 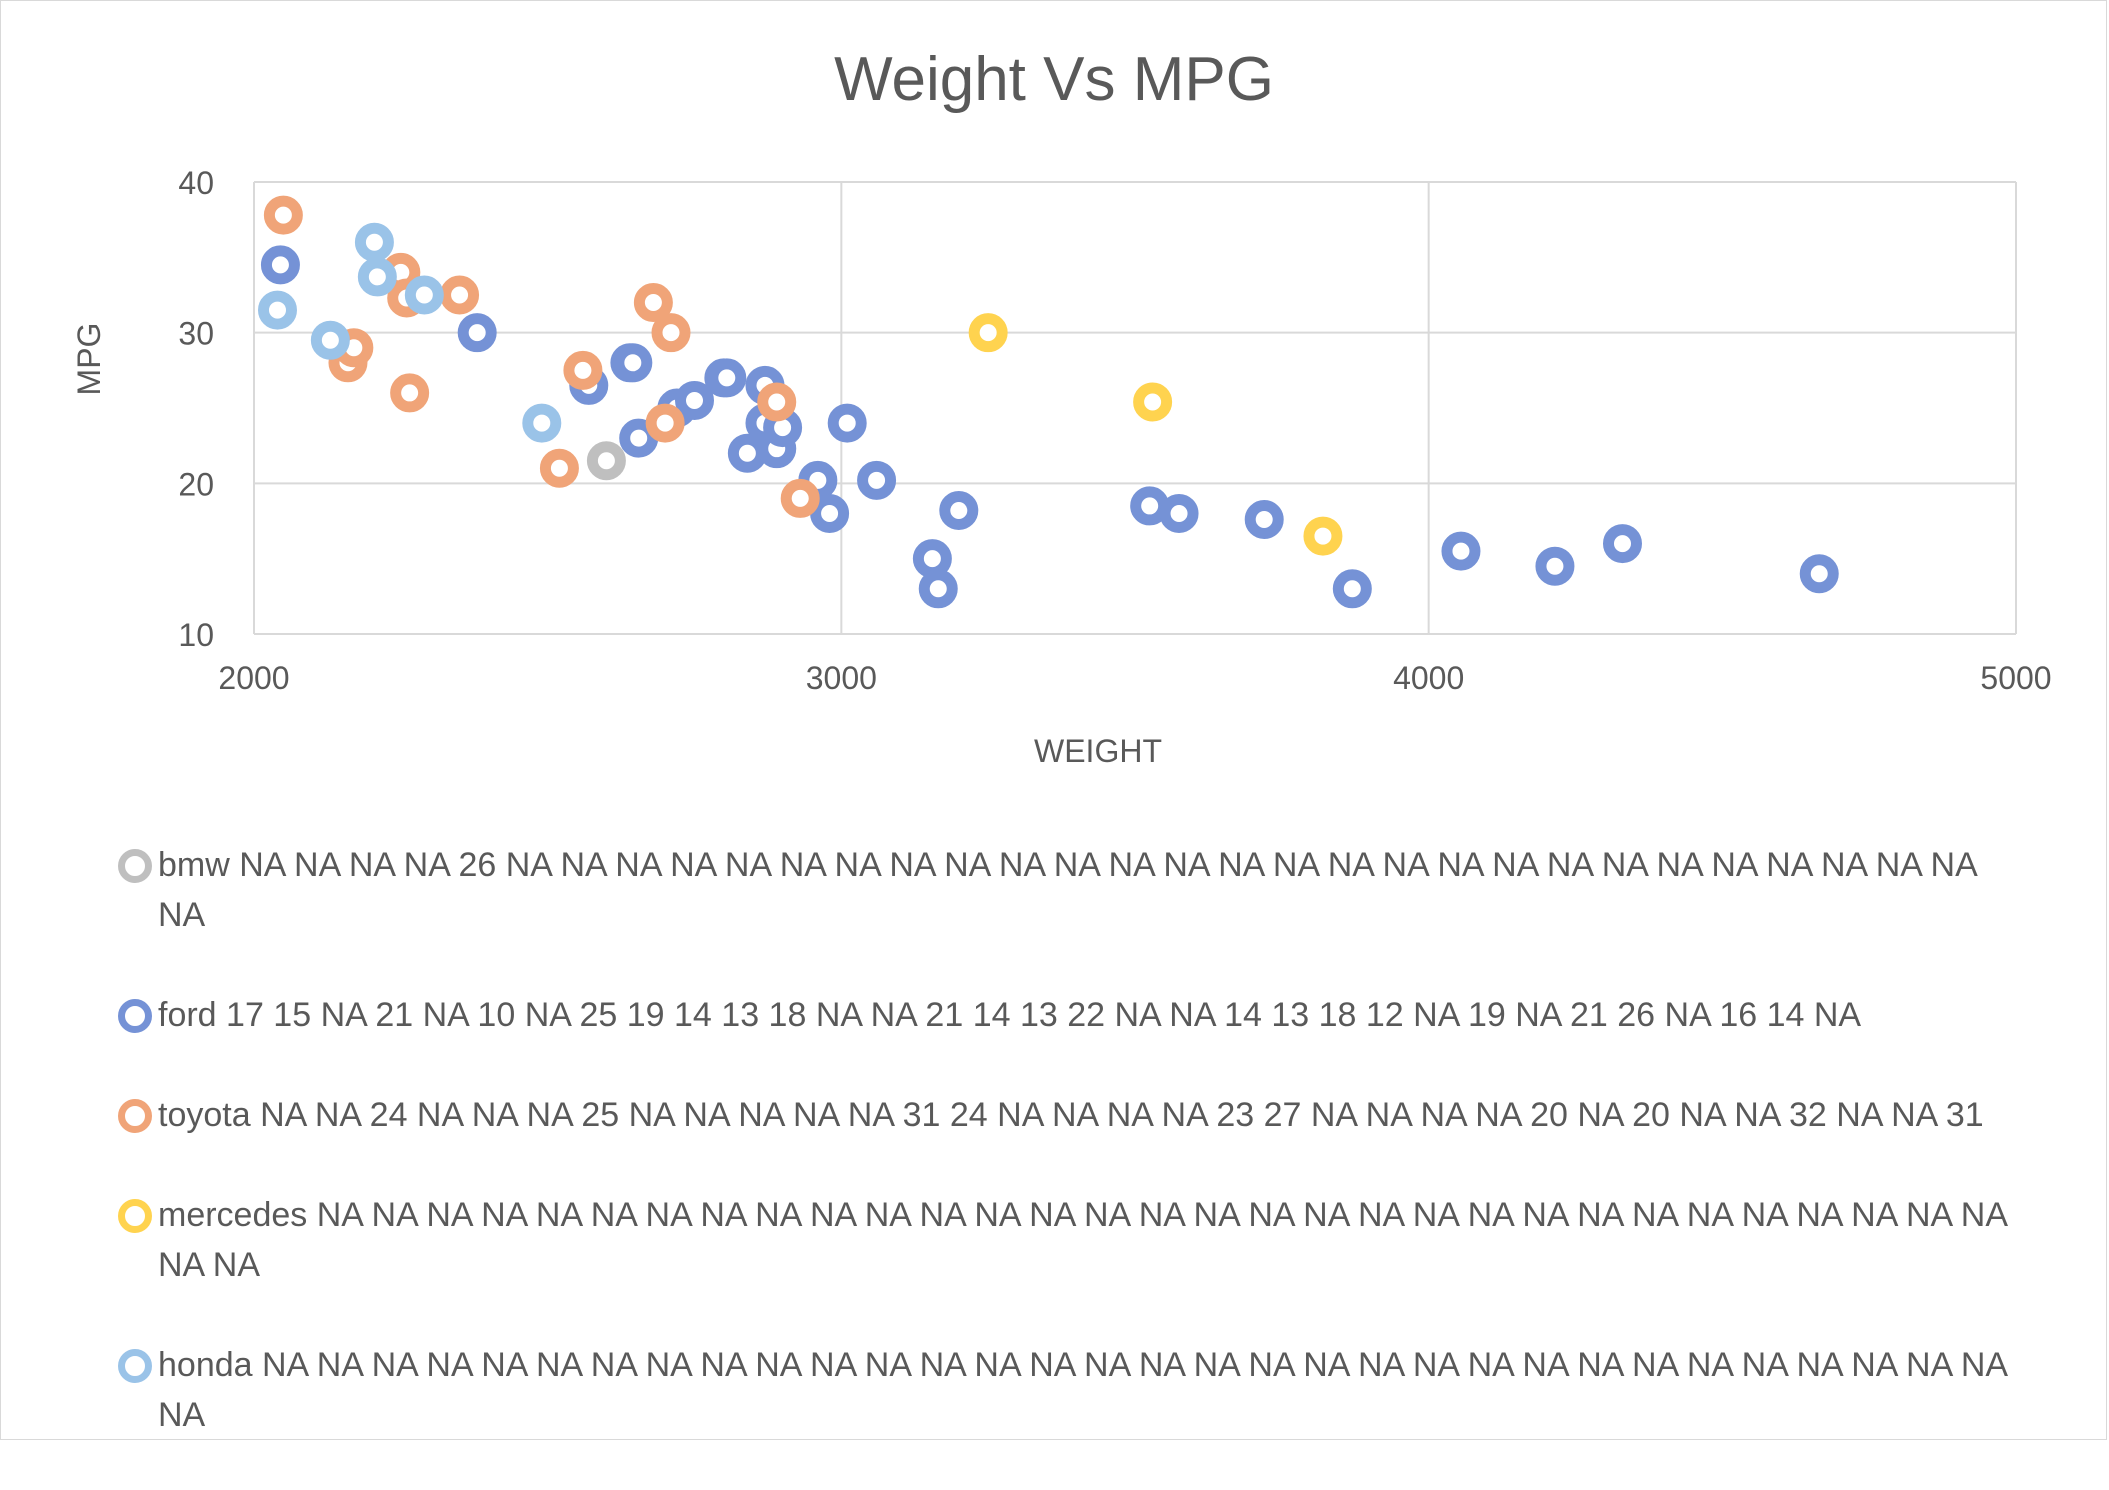 I want to click on data-point-bmw, so click(x=606, y=461).